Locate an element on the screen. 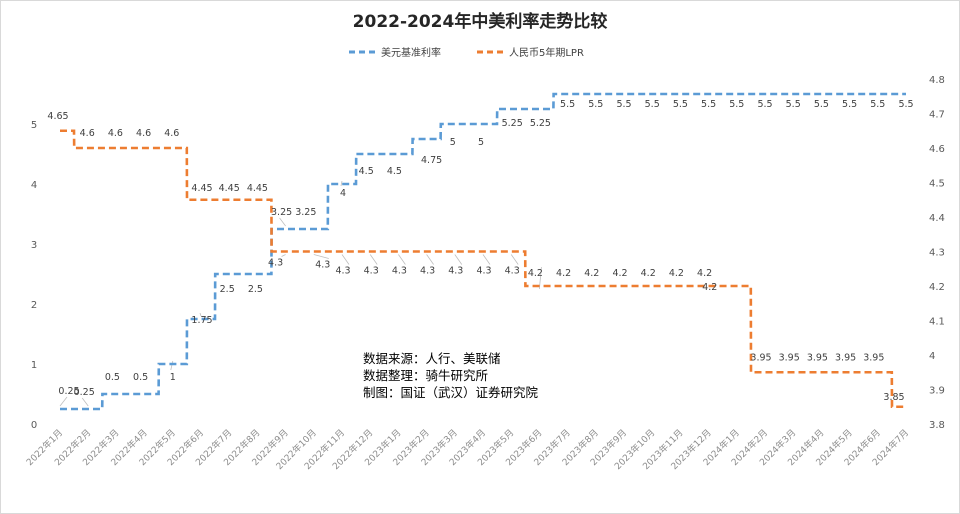  right-tick-label: 4.7 is located at coordinates (937, 115).